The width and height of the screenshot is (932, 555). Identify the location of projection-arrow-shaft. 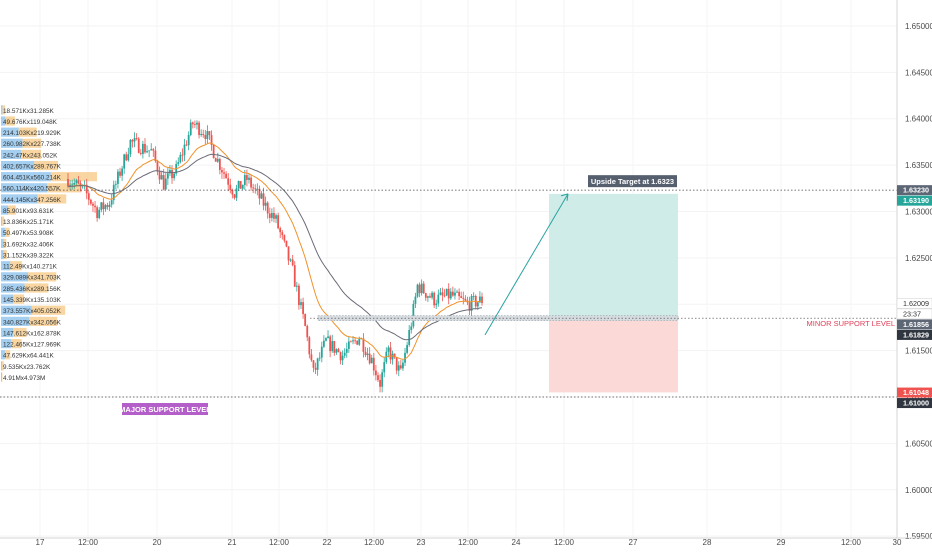
(526, 264).